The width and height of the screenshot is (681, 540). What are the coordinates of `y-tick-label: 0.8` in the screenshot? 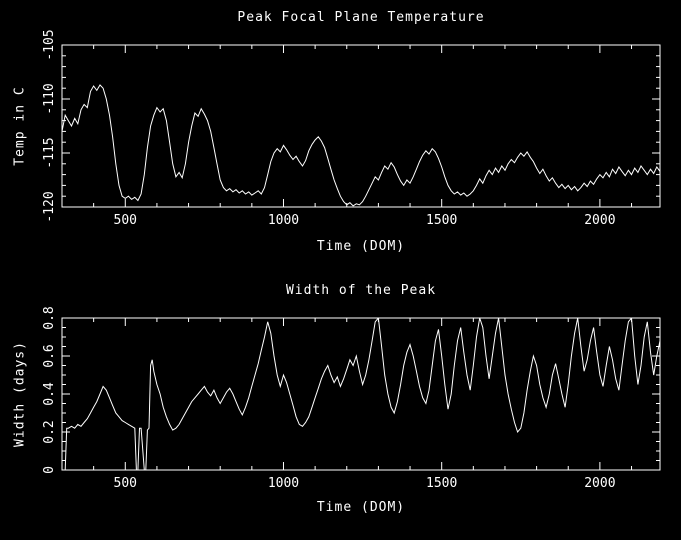 It's located at (49, 317).